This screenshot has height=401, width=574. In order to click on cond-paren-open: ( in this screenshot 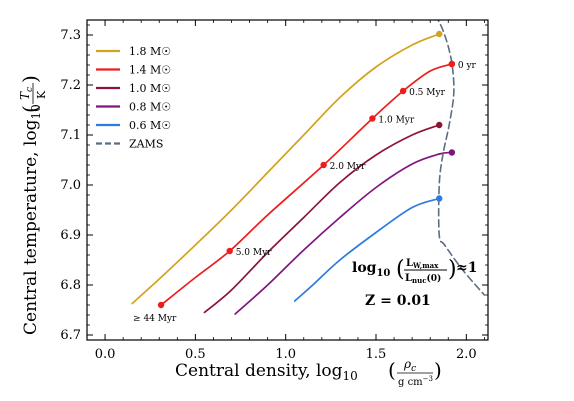, I will do `click(400, 269)`.